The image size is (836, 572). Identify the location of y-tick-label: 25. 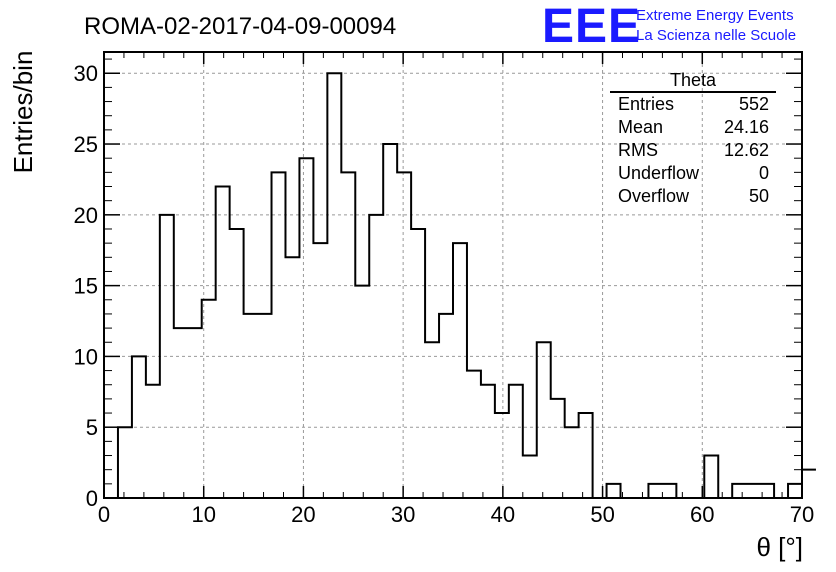
(86, 144).